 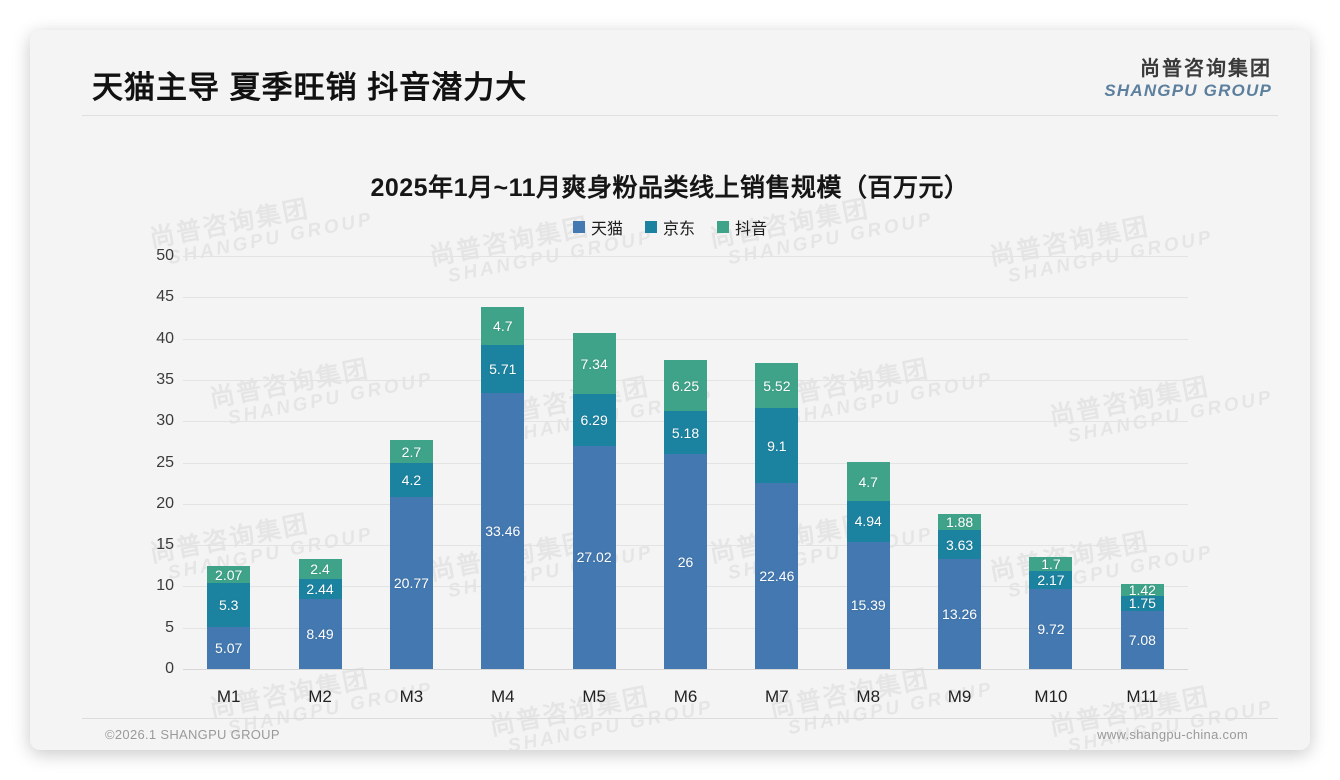 I want to click on bar-stack-M2: 8.49 2.44 2.4, so click(x=320, y=613).